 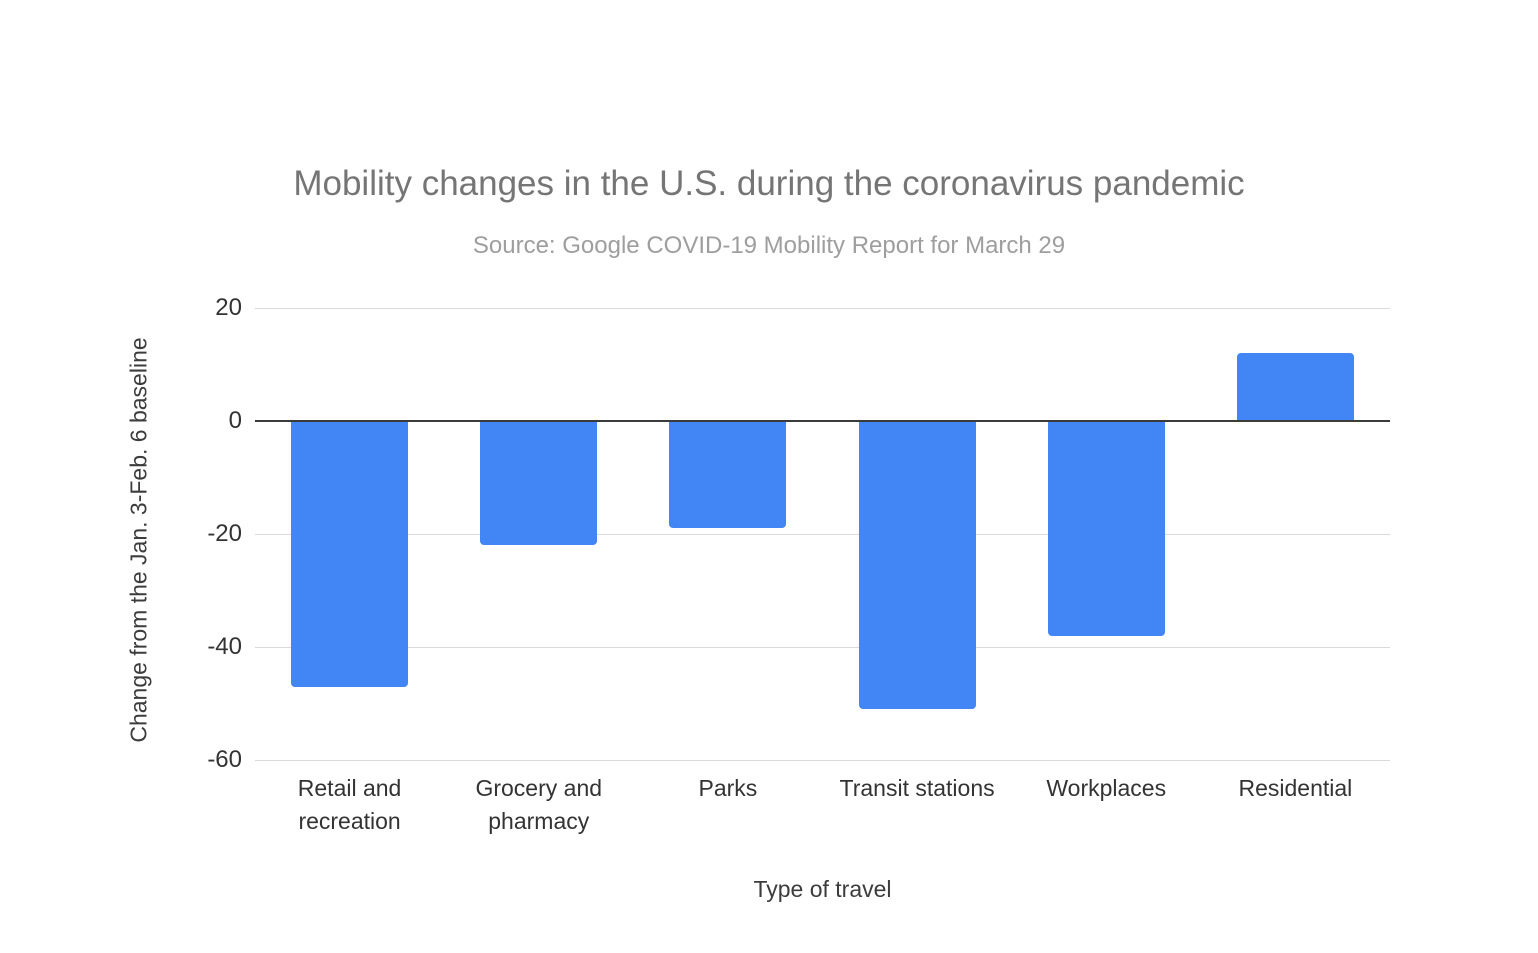 I want to click on x-axis-title: Type of travel, so click(x=822, y=889).